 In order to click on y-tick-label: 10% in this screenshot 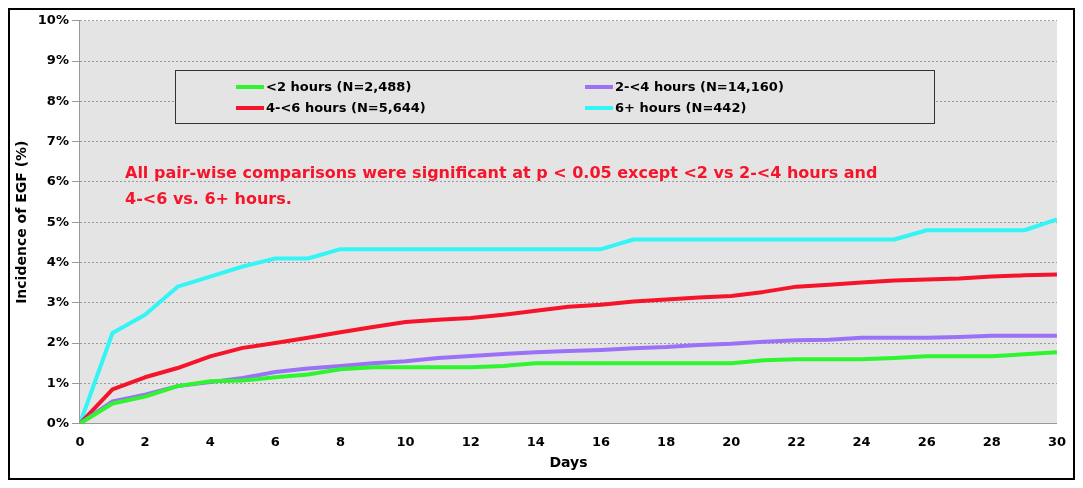, I will do `click(53, 20)`.